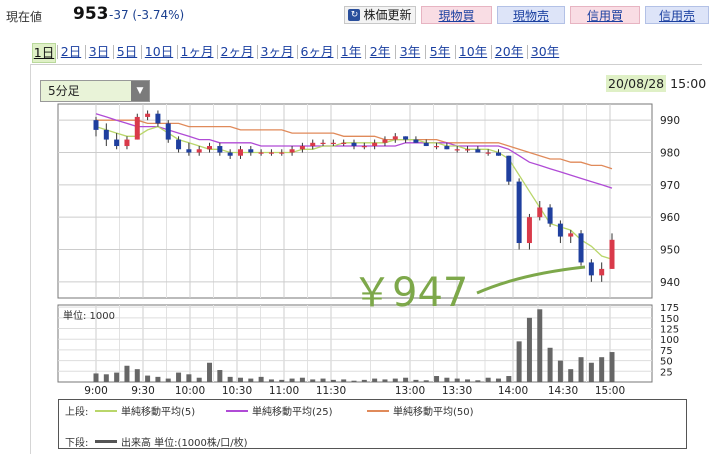 Image resolution: width=713 pixels, height=454 pixels. What do you see at coordinates (143, 391) in the screenshot?
I see `x-tick-label: 9:30` at bounding box center [143, 391].